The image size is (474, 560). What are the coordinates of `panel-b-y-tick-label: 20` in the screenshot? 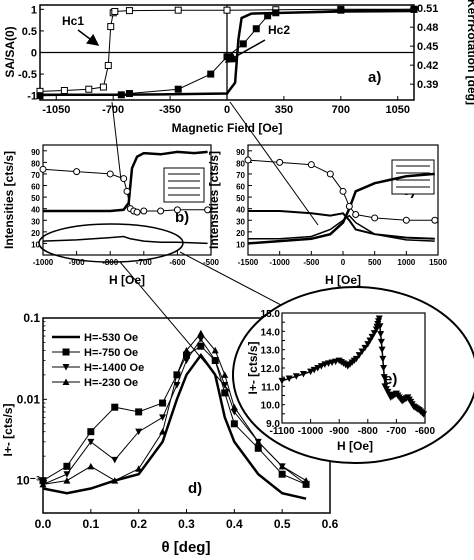 It's located at (35, 233).